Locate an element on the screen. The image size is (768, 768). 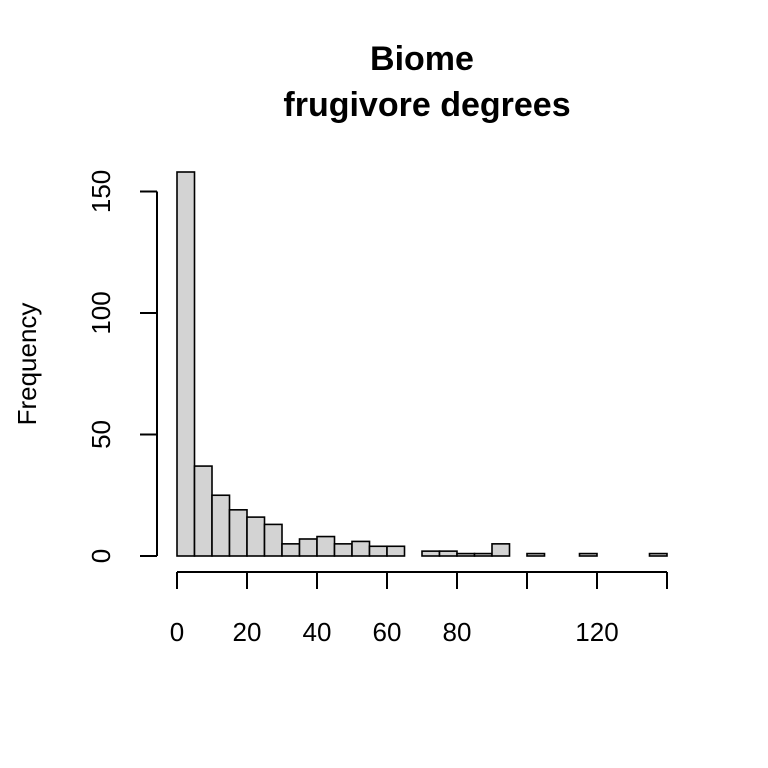
y-axis-title: Frequency is located at coordinates (27, 364).